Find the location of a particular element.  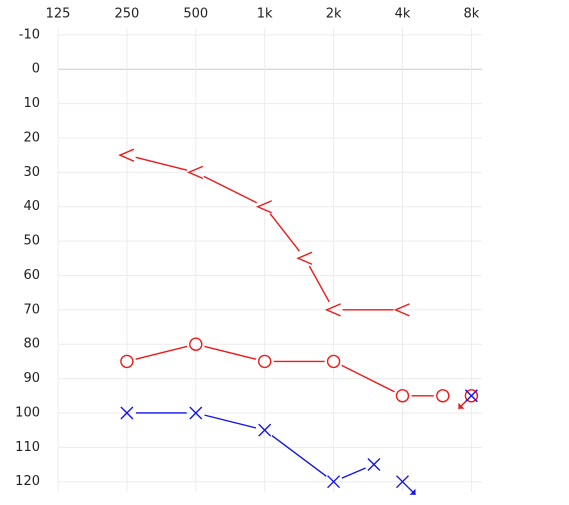

y-tick-label: 110 is located at coordinates (27, 447).